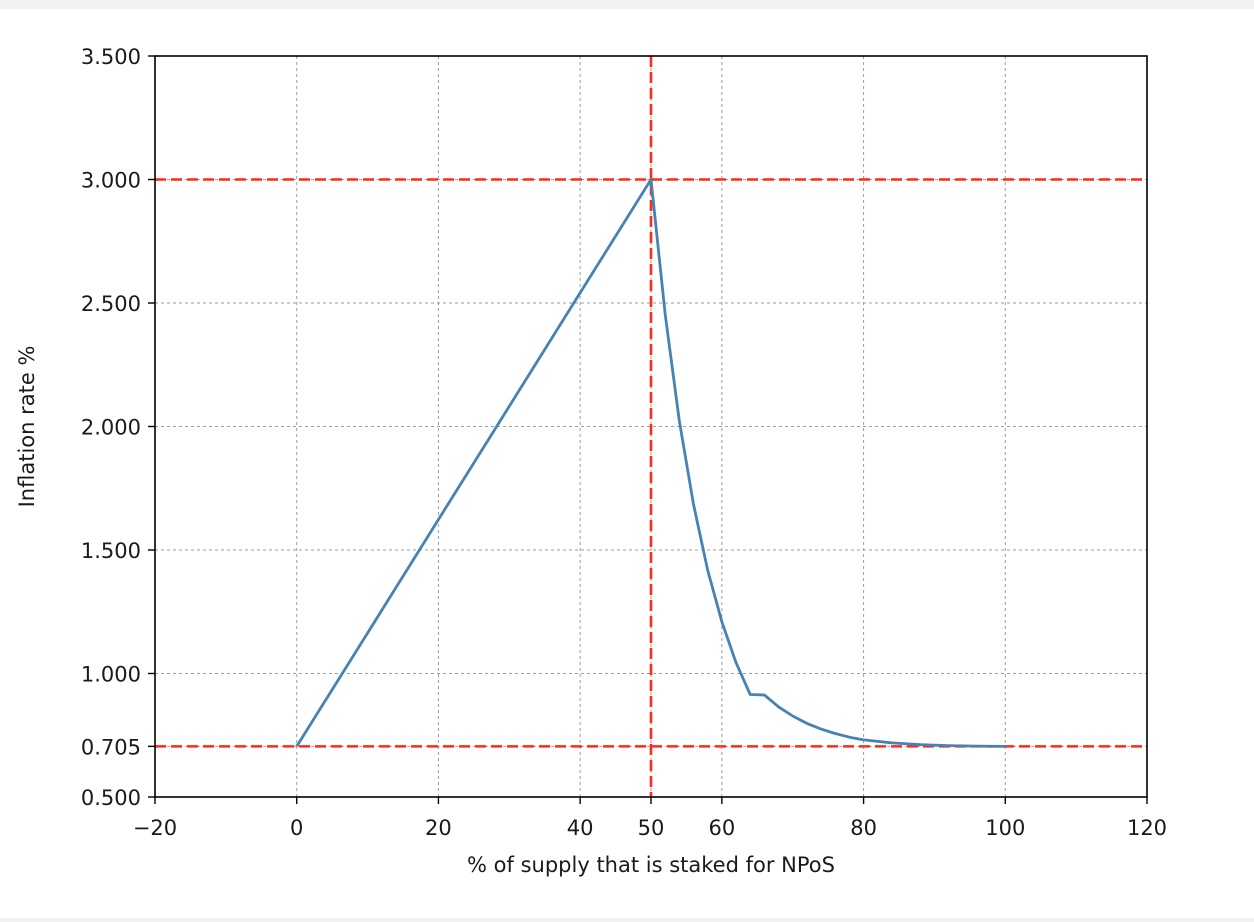  I want to click on x-tick-label: −20, so click(155, 828).